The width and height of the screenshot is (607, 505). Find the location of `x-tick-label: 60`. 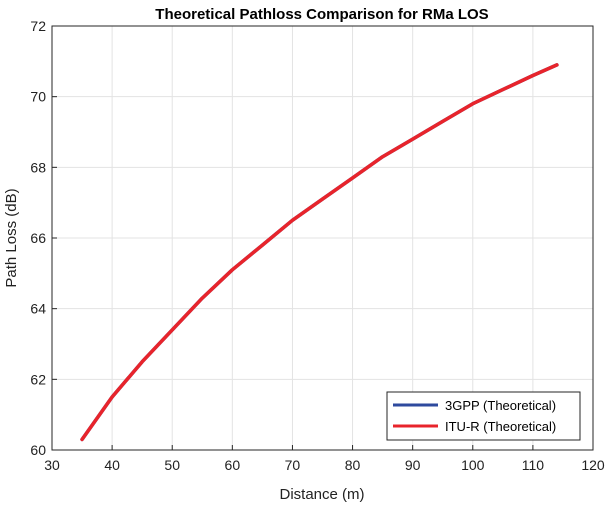

x-tick-label: 60 is located at coordinates (233, 465).